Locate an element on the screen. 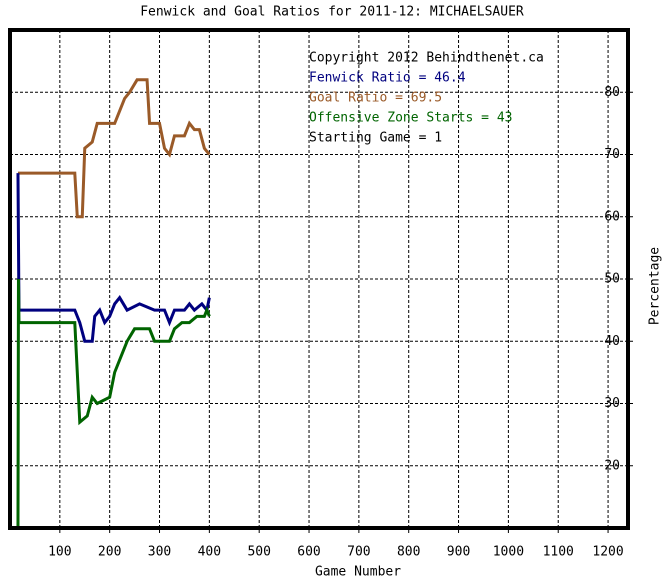 The width and height of the screenshot is (665, 584). x-tick-label: 700 is located at coordinates (358, 552).